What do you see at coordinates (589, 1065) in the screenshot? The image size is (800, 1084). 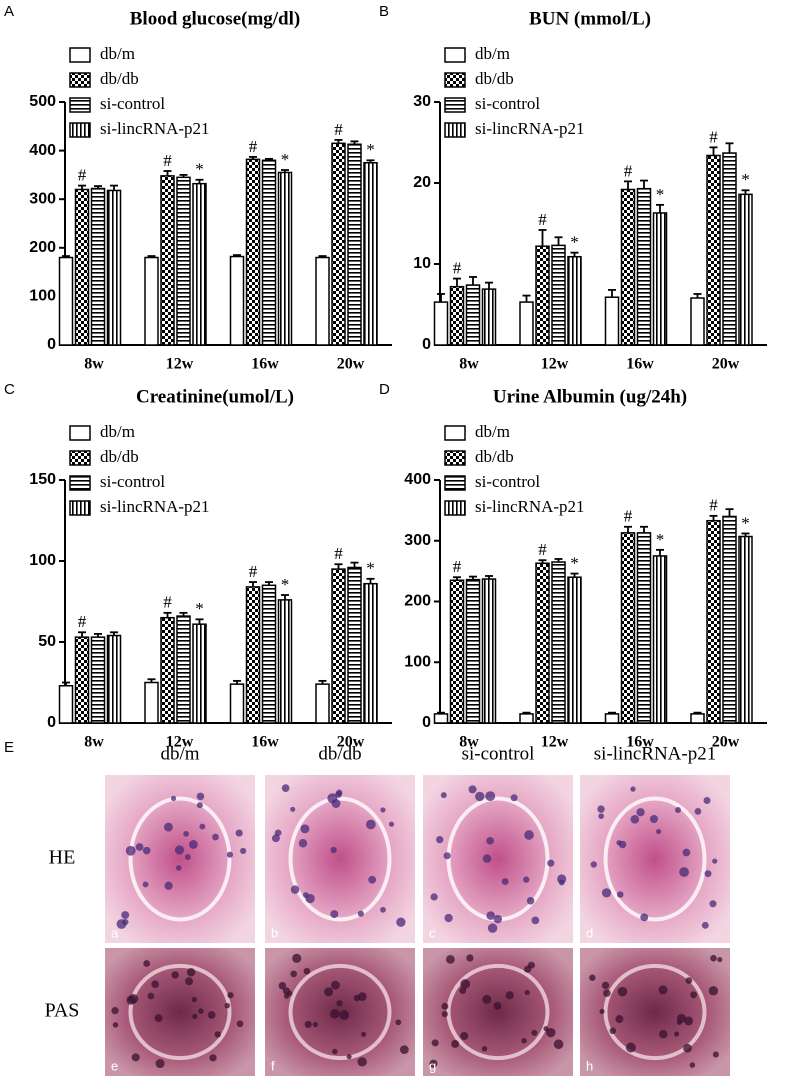 I see `image-letter: h` at bounding box center [589, 1065].